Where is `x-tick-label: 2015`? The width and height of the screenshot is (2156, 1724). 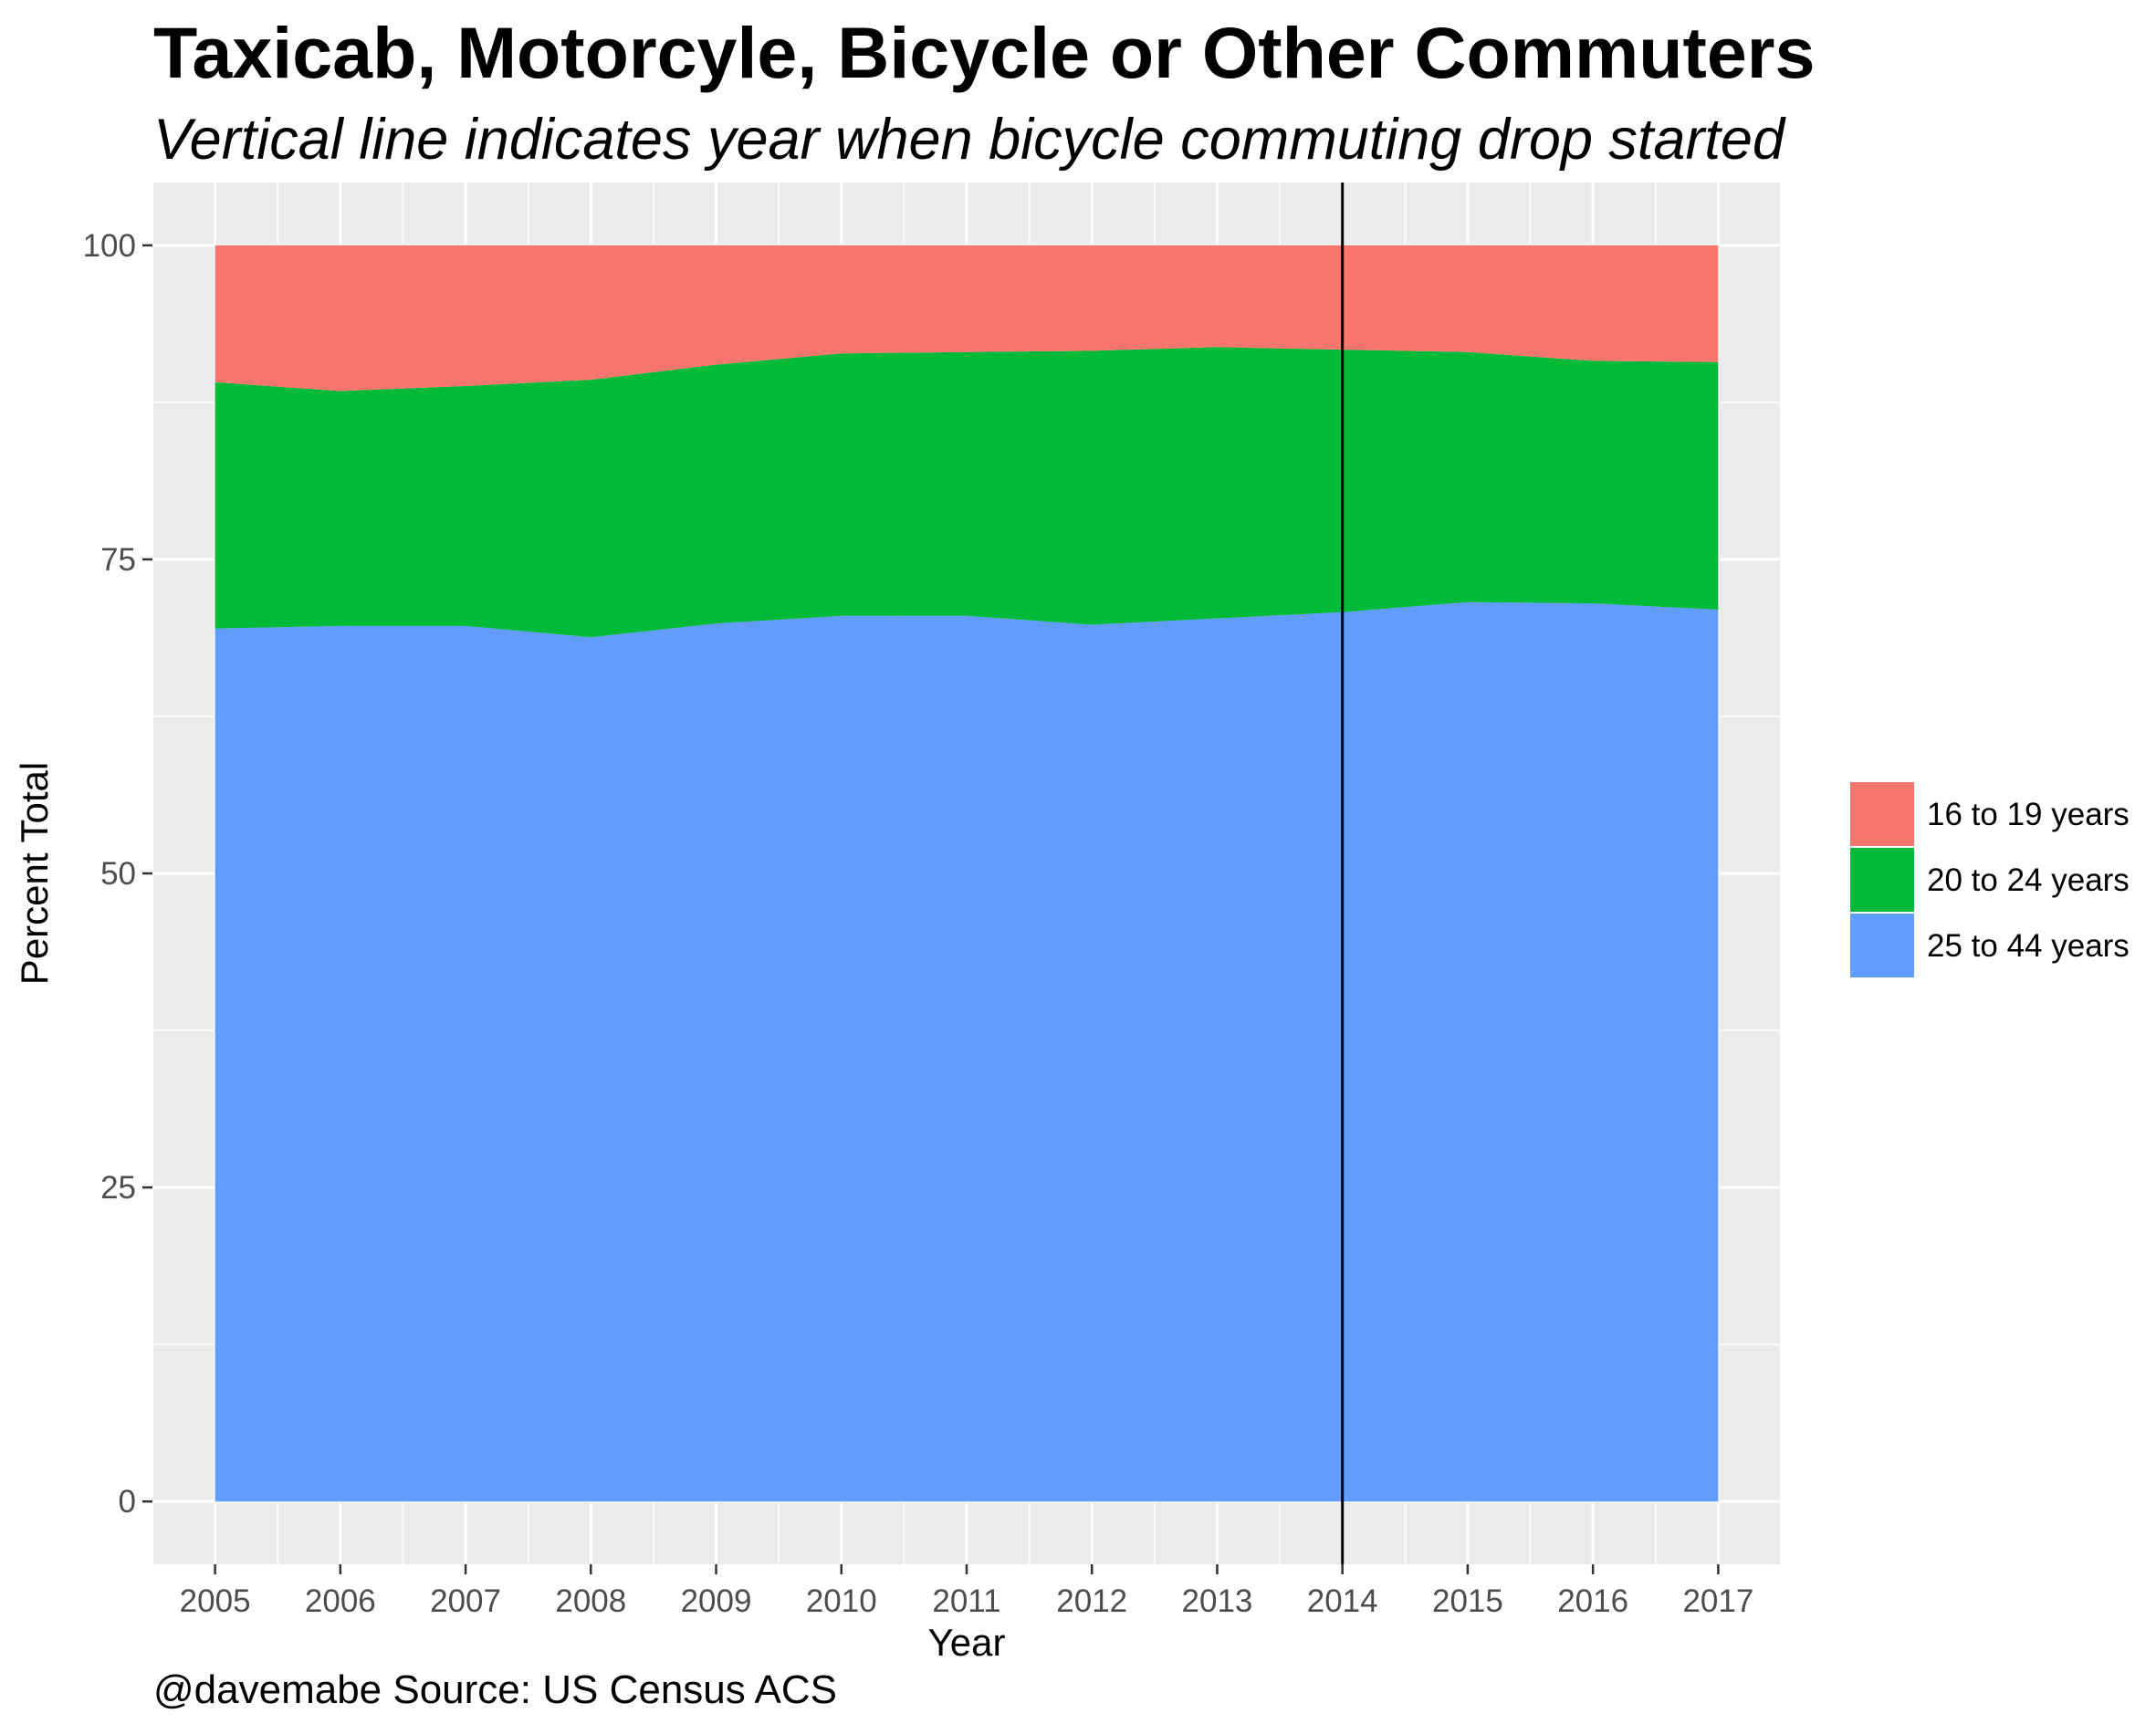 x-tick-label: 2015 is located at coordinates (1468, 1601).